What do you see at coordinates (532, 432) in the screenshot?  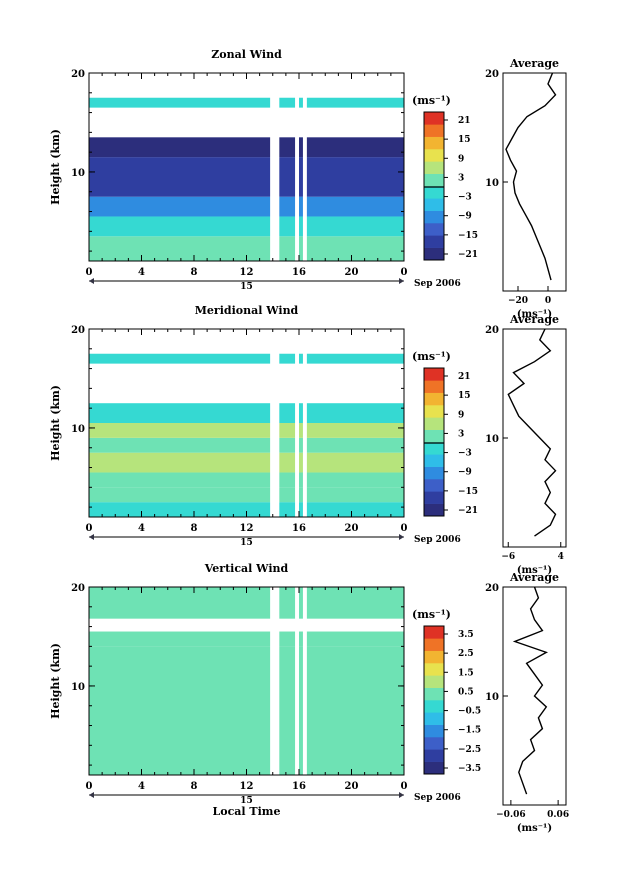 I see `average-profile-line` at bounding box center [532, 432].